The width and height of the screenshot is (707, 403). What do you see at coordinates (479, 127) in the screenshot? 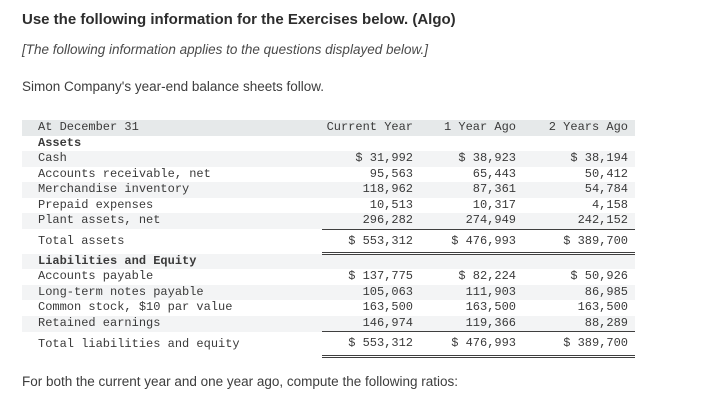
I see `col-header-1-year-ago: 1 Year Ago` at bounding box center [479, 127].